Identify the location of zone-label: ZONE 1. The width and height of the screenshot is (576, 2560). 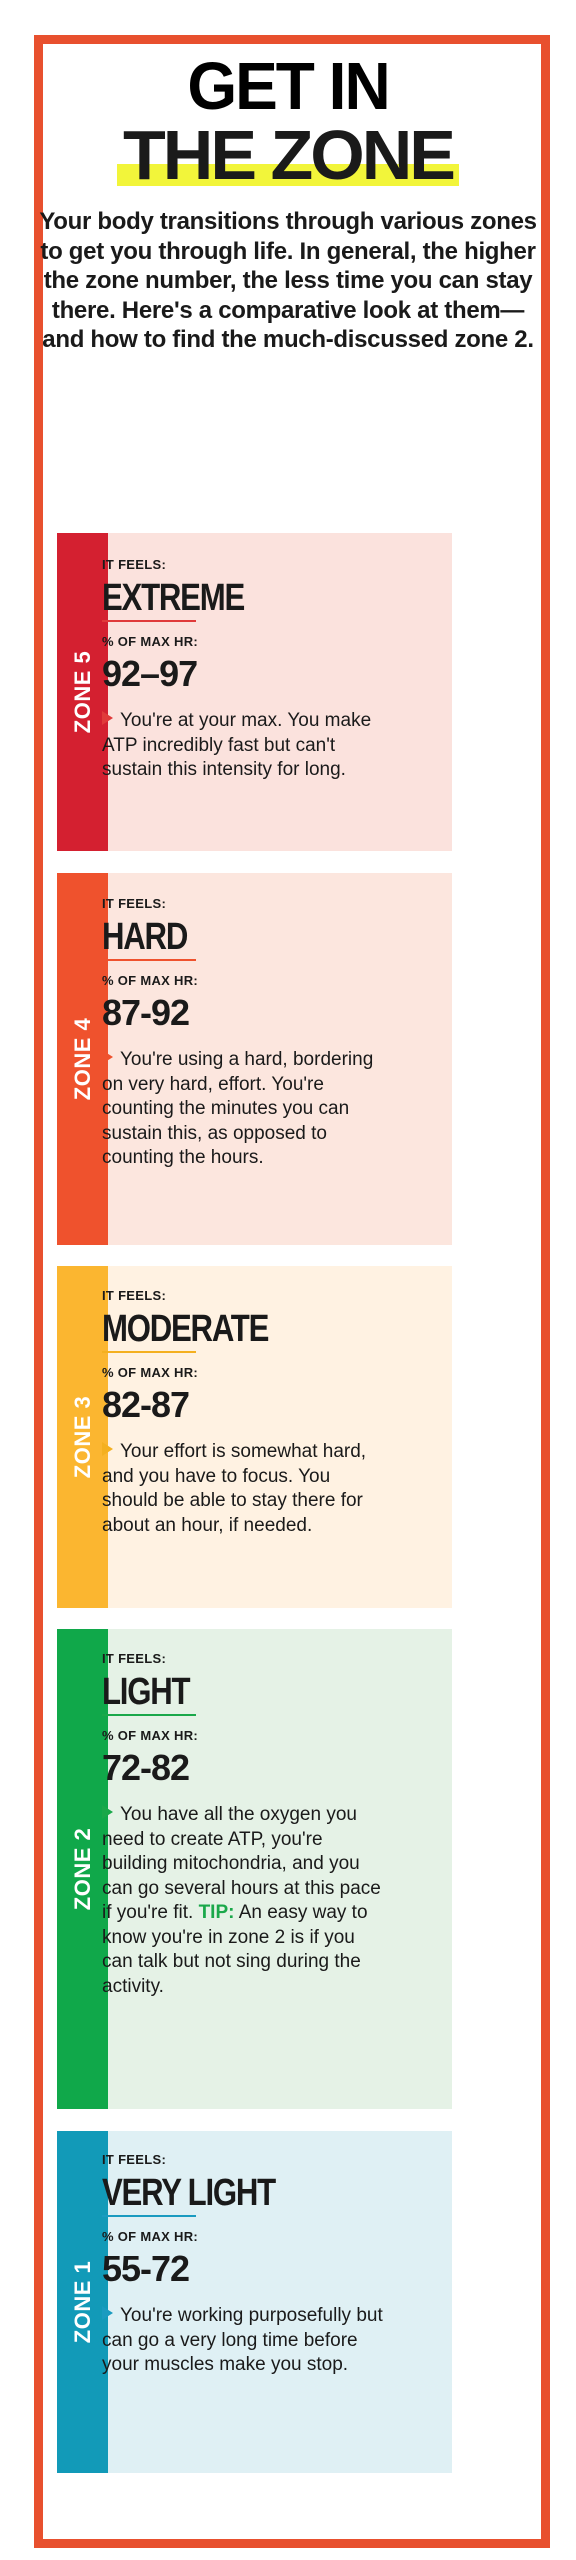
(82, 2302).